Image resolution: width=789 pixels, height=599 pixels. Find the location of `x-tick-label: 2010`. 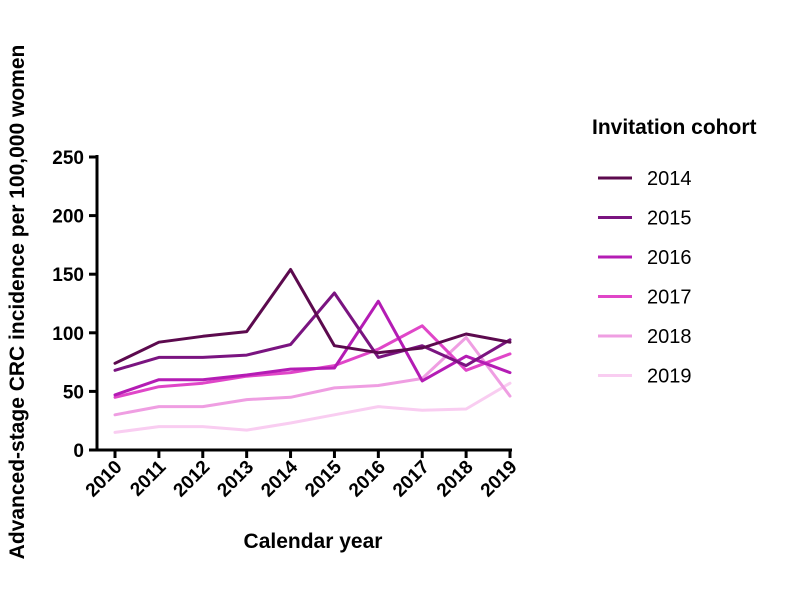

x-tick-label: 2010 is located at coordinates (104, 479).